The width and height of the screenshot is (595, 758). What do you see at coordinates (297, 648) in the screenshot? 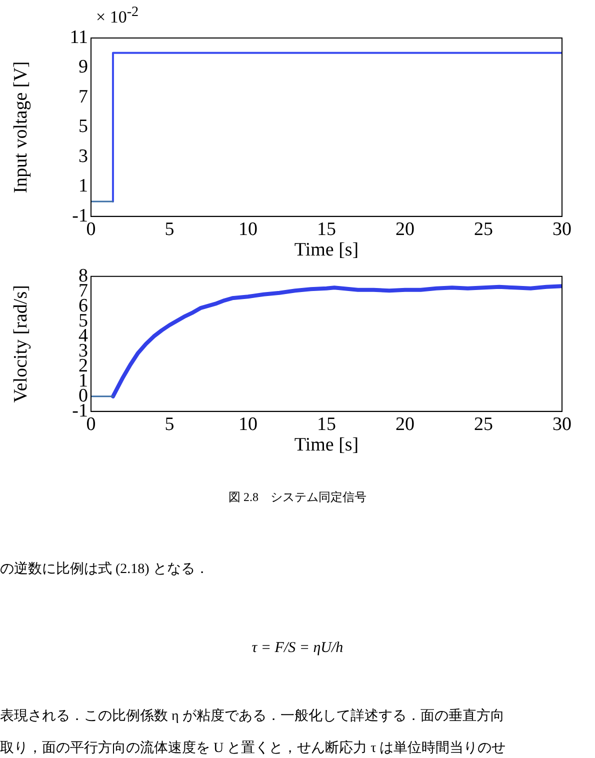
I see `text: τ = F/S = ηU/h` at bounding box center [297, 648].